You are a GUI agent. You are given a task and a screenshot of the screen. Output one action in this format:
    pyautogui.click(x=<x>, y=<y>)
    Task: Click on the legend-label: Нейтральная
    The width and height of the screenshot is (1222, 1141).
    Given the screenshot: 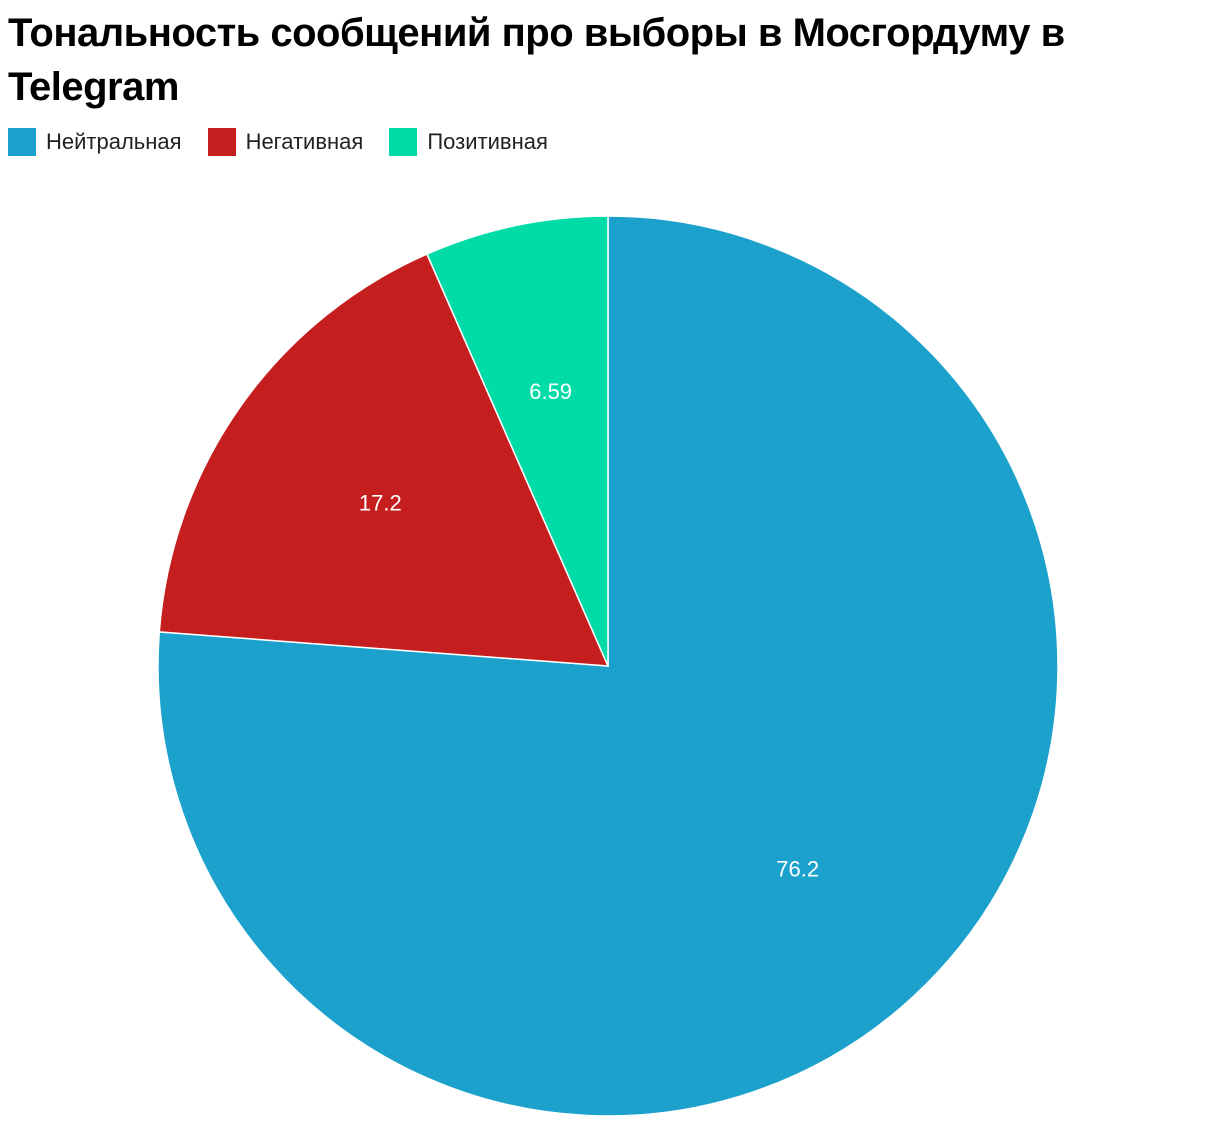 What is the action you would take?
    pyautogui.click(x=114, y=141)
    